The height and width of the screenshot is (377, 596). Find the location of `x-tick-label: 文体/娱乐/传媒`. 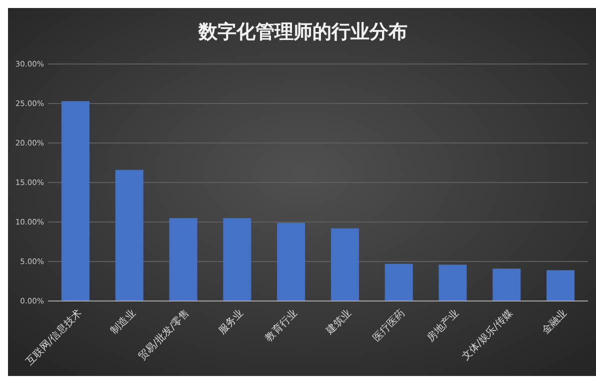

x-tick-label: 文体/娱乐/传媒 is located at coordinates (488, 335).